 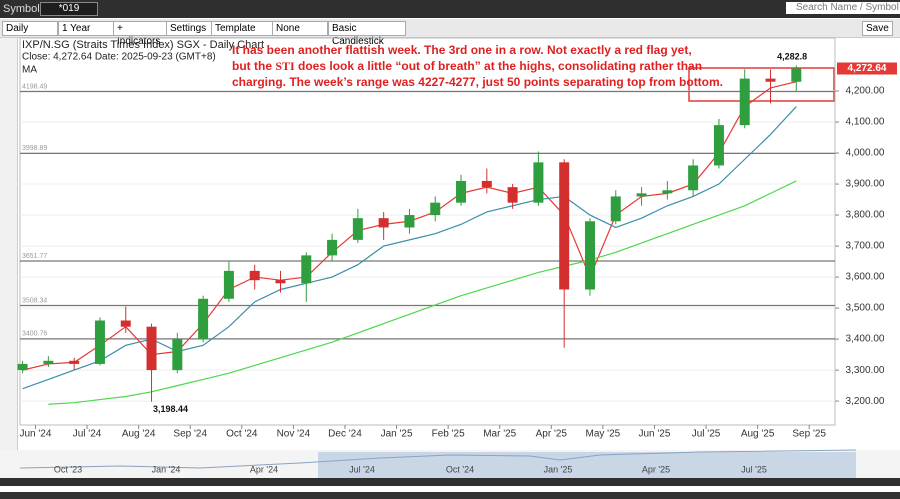 What do you see at coordinates (656, 469) in the screenshot?
I see `navigator-label: Apr '25` at bounding box center [656, 469].